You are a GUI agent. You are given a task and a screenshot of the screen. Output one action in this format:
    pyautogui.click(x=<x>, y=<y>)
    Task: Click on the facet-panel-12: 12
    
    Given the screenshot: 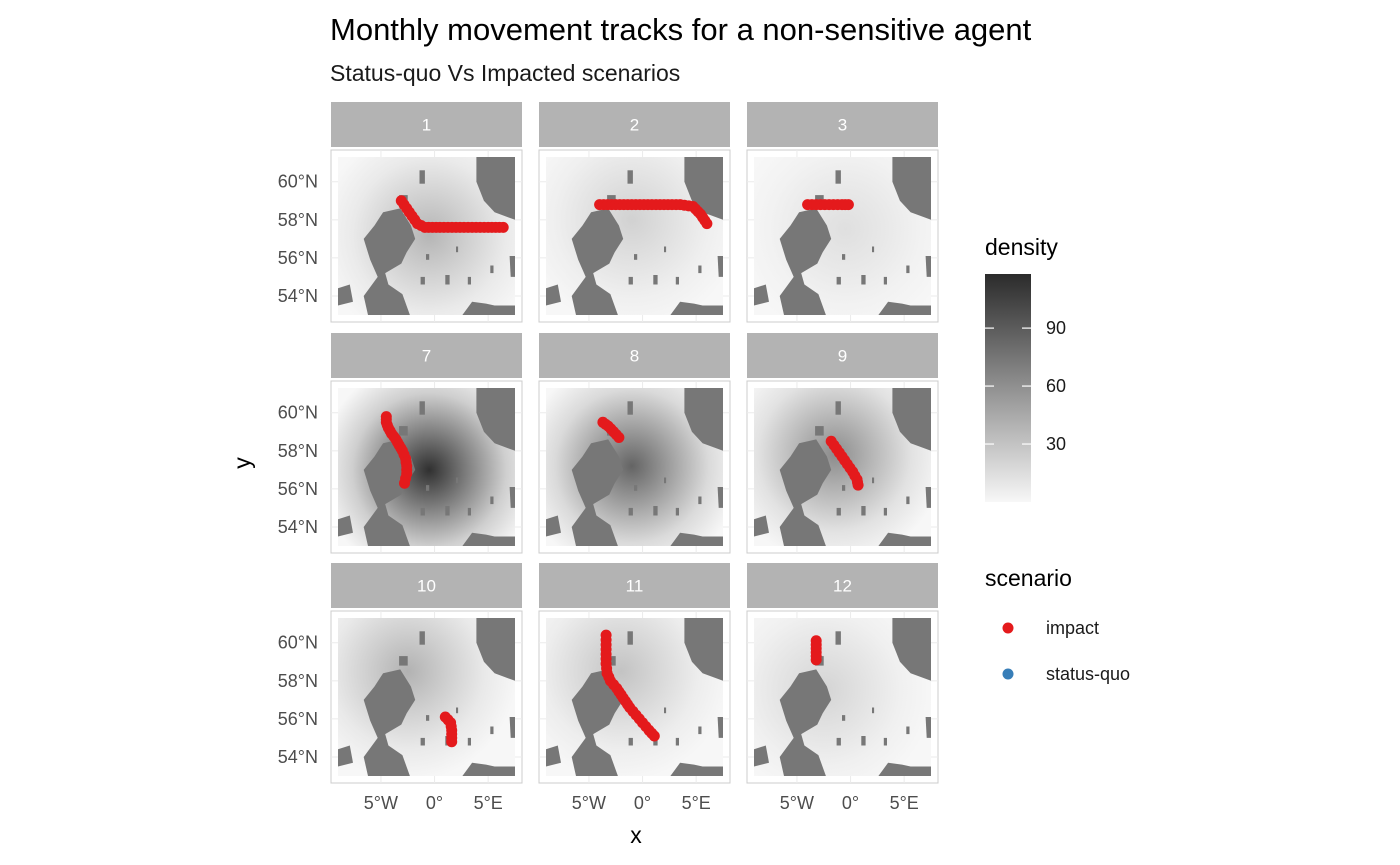 What is the action you would take?
    pyautogui.click(x=842, y=673)
    